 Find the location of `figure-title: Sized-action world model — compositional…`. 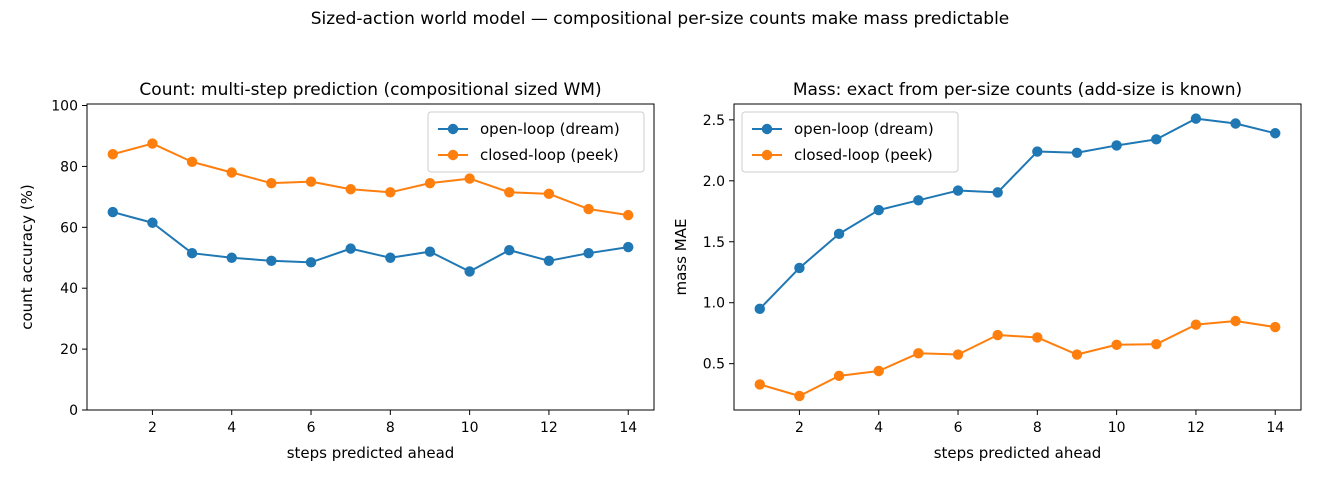

figure-title: Sized-action world model — compositional… is located at coordinates (660, 19).